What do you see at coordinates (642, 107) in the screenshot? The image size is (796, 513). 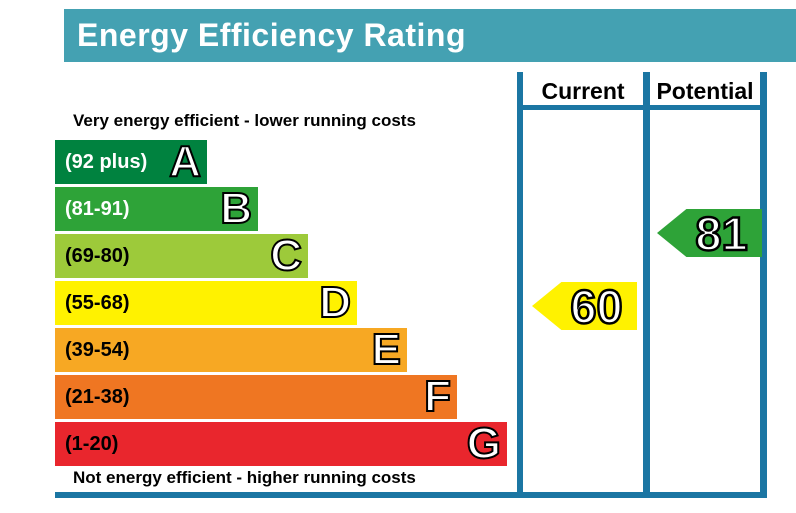 I see `table-header-underline` at bounding box center [642, 107].